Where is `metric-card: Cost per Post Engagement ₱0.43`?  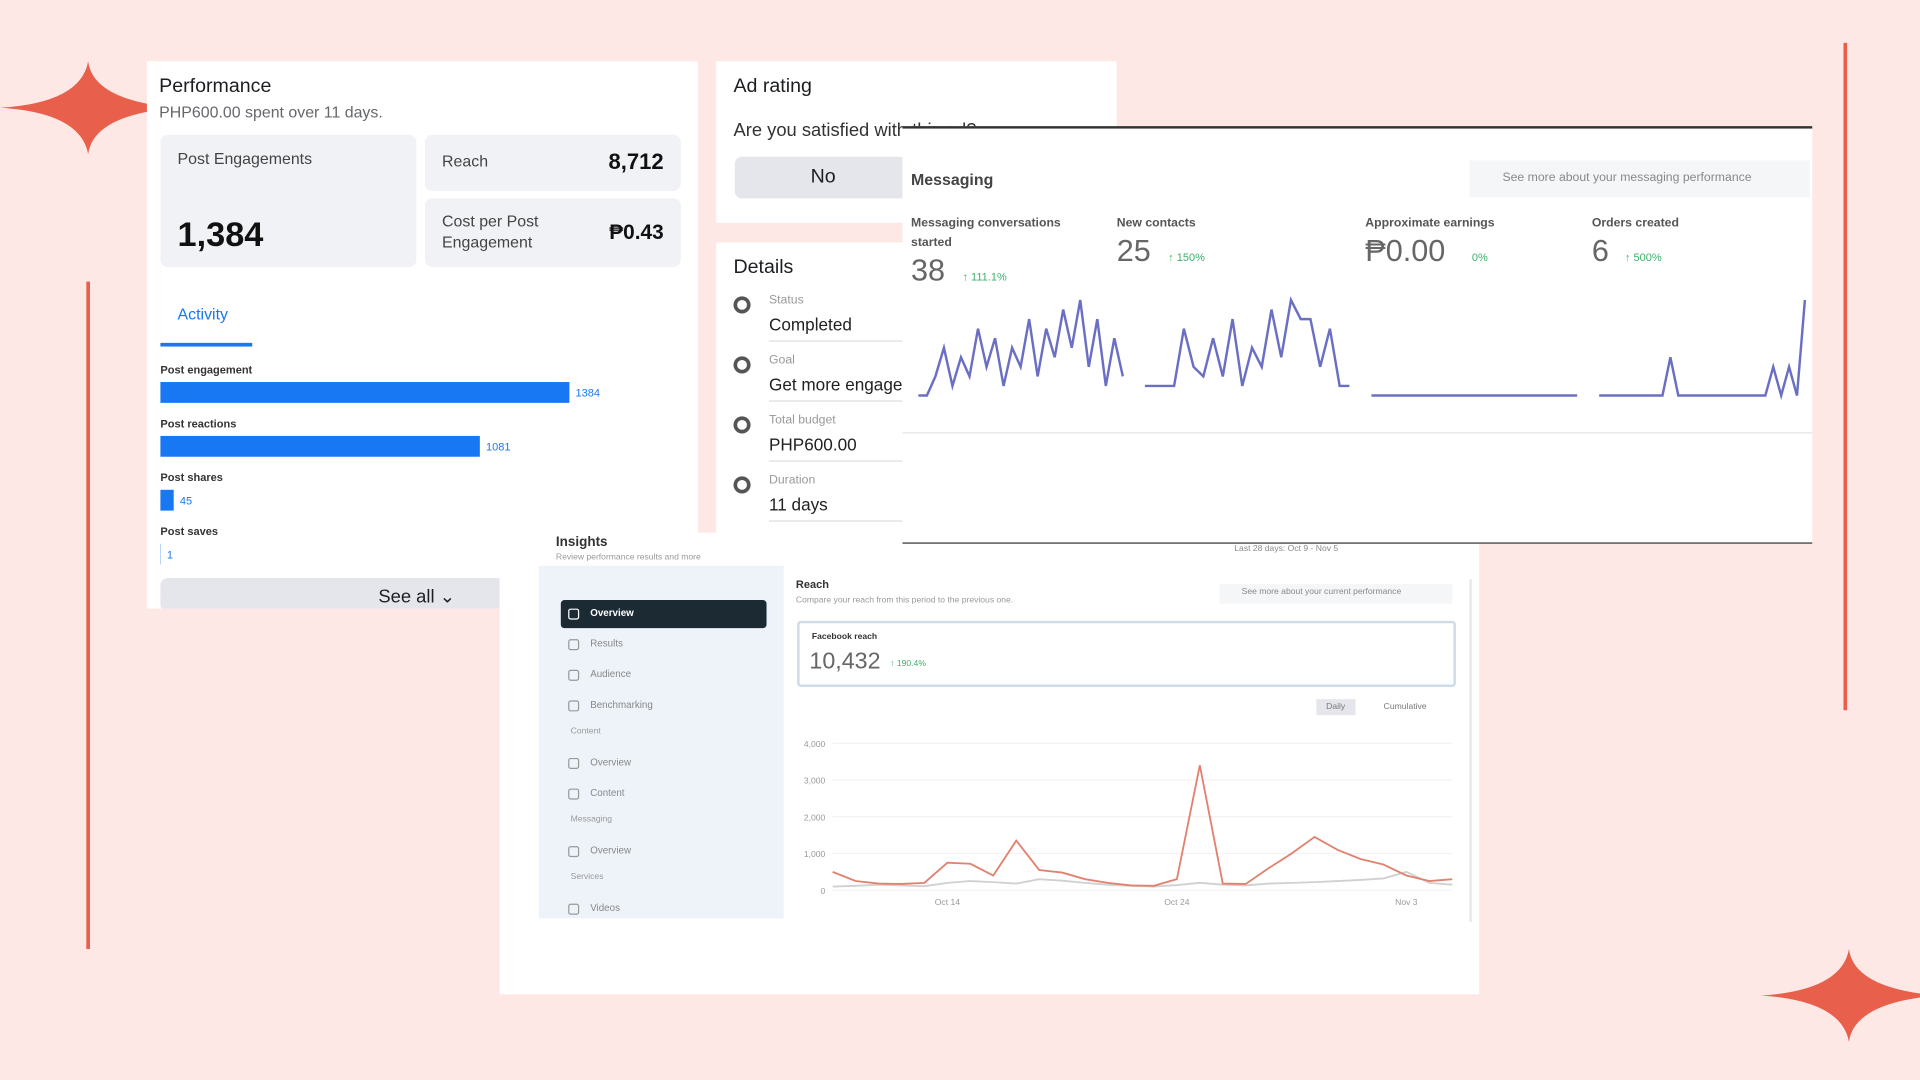 metric-card: Cost per Post Engagement ₱0.43 is located at coordinates (552, 232).